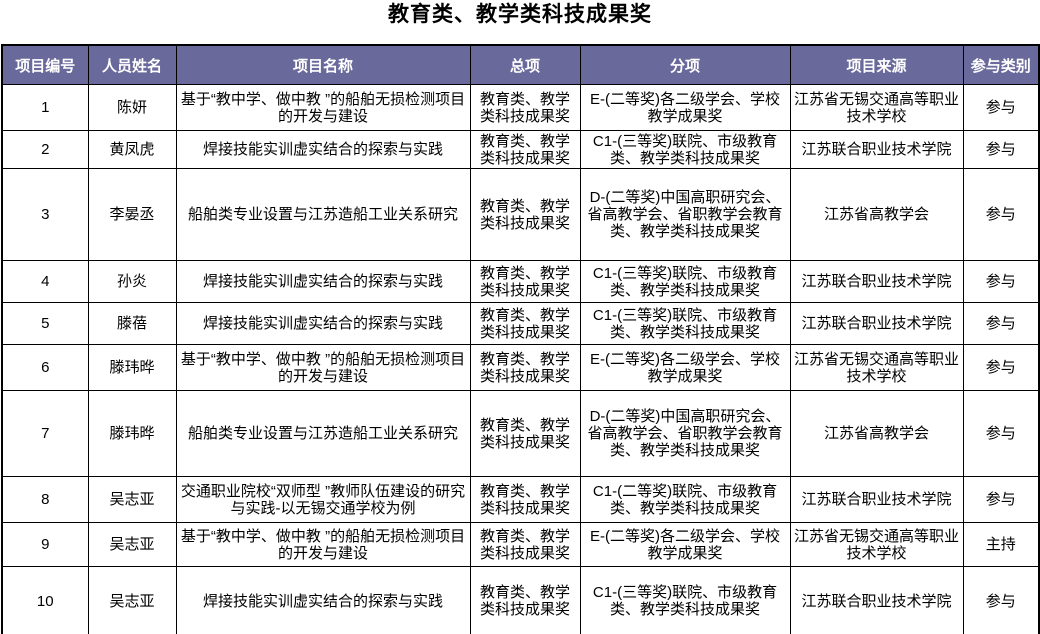 The height and width of the screenshot is (634, 1040). Describe the element at coordinates (45, 544) in the screenshot. I see `cell-project-no: 9` at that location.